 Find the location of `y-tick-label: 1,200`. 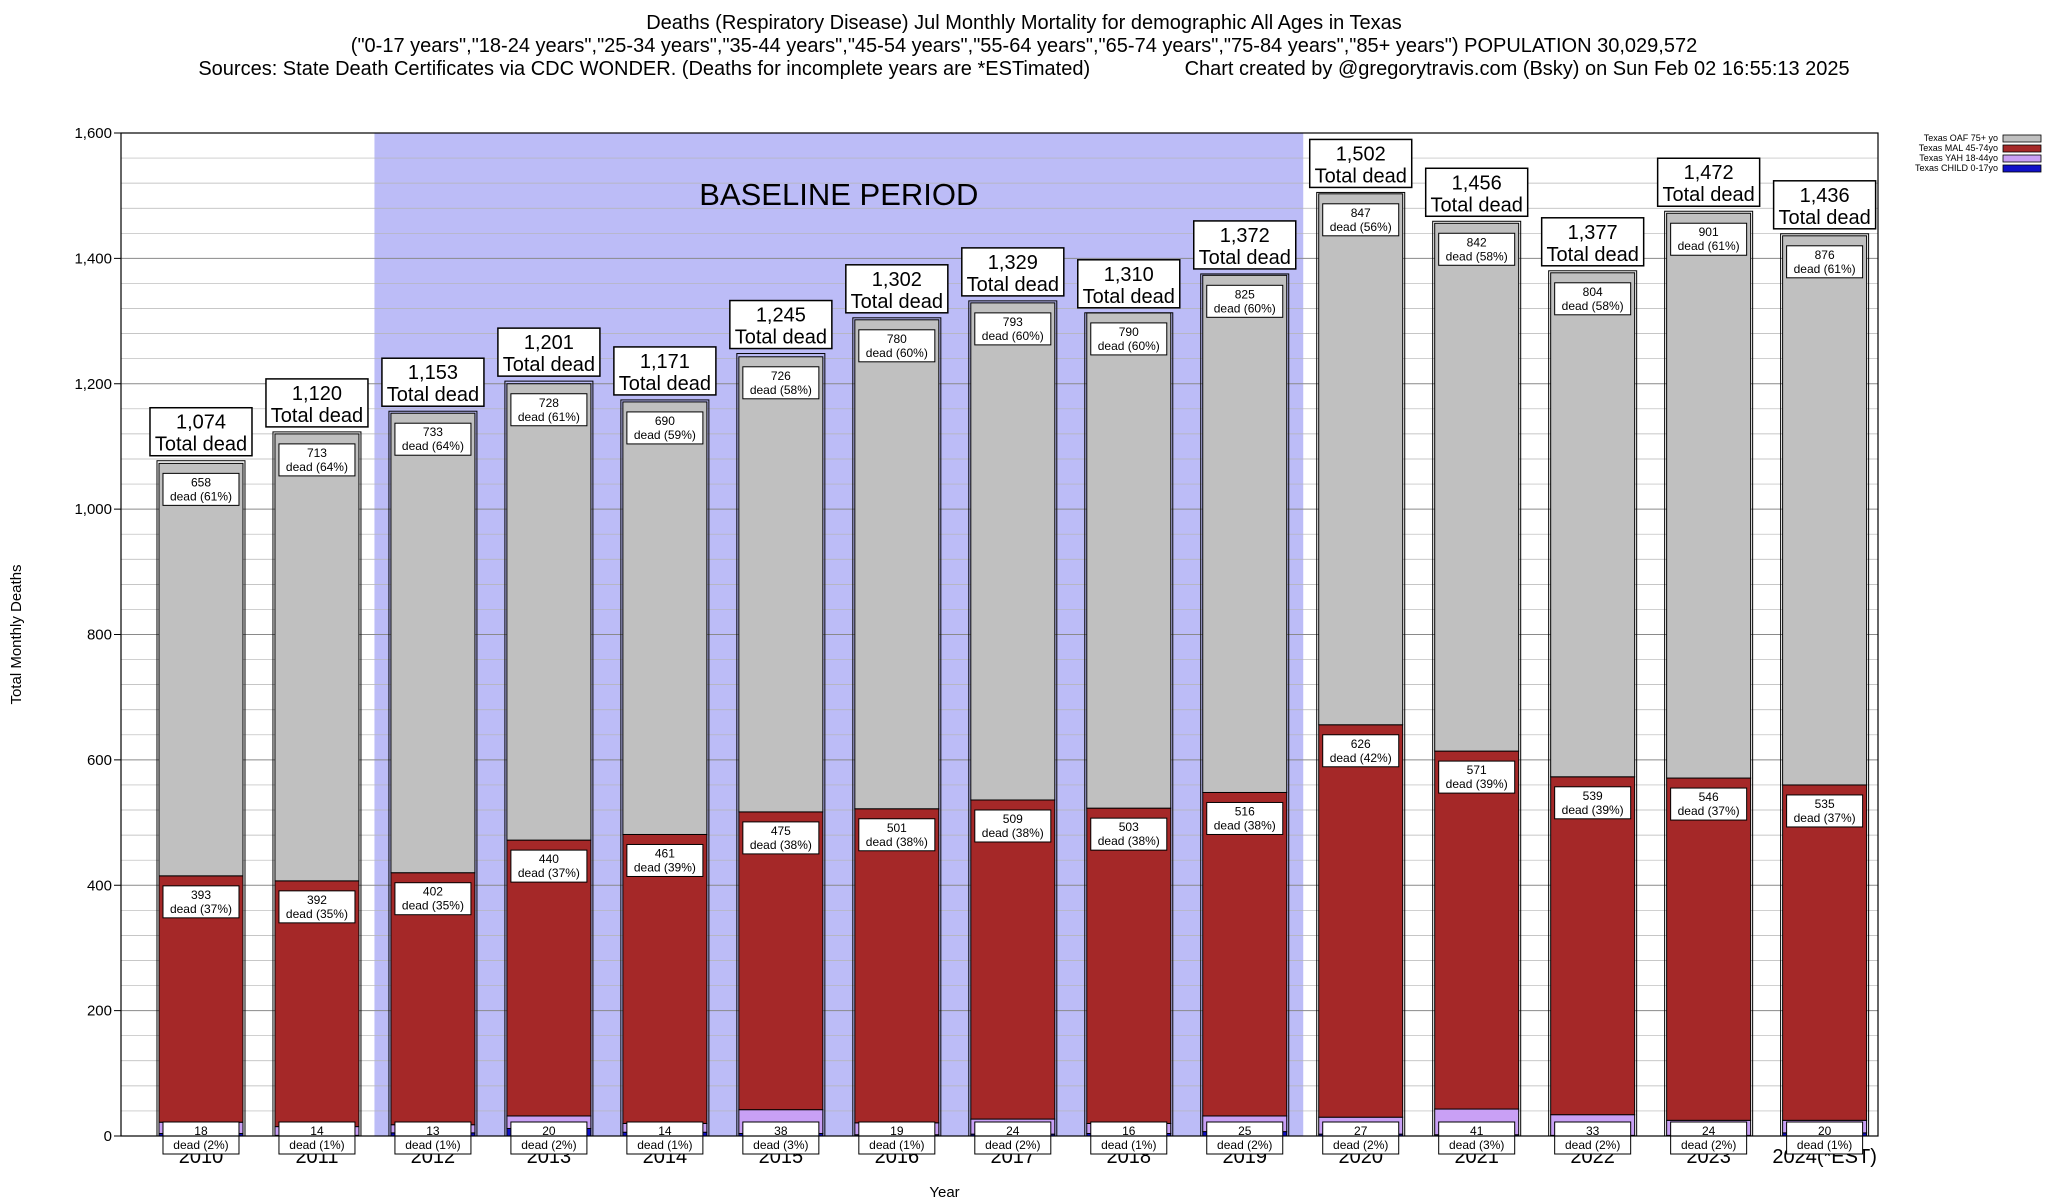

y-tick-label: 1,200 is located at coordinates (93, 384).